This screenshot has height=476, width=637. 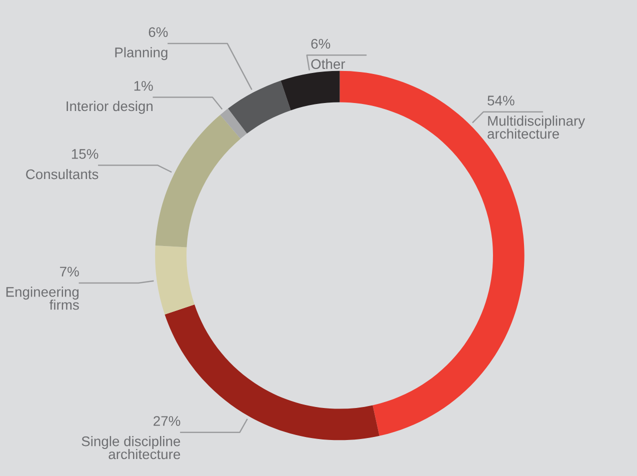 What do you see at coordinates (141, 53) in the screenshot?
I see `slice-label: Planning` at bounding box center [141, 53].